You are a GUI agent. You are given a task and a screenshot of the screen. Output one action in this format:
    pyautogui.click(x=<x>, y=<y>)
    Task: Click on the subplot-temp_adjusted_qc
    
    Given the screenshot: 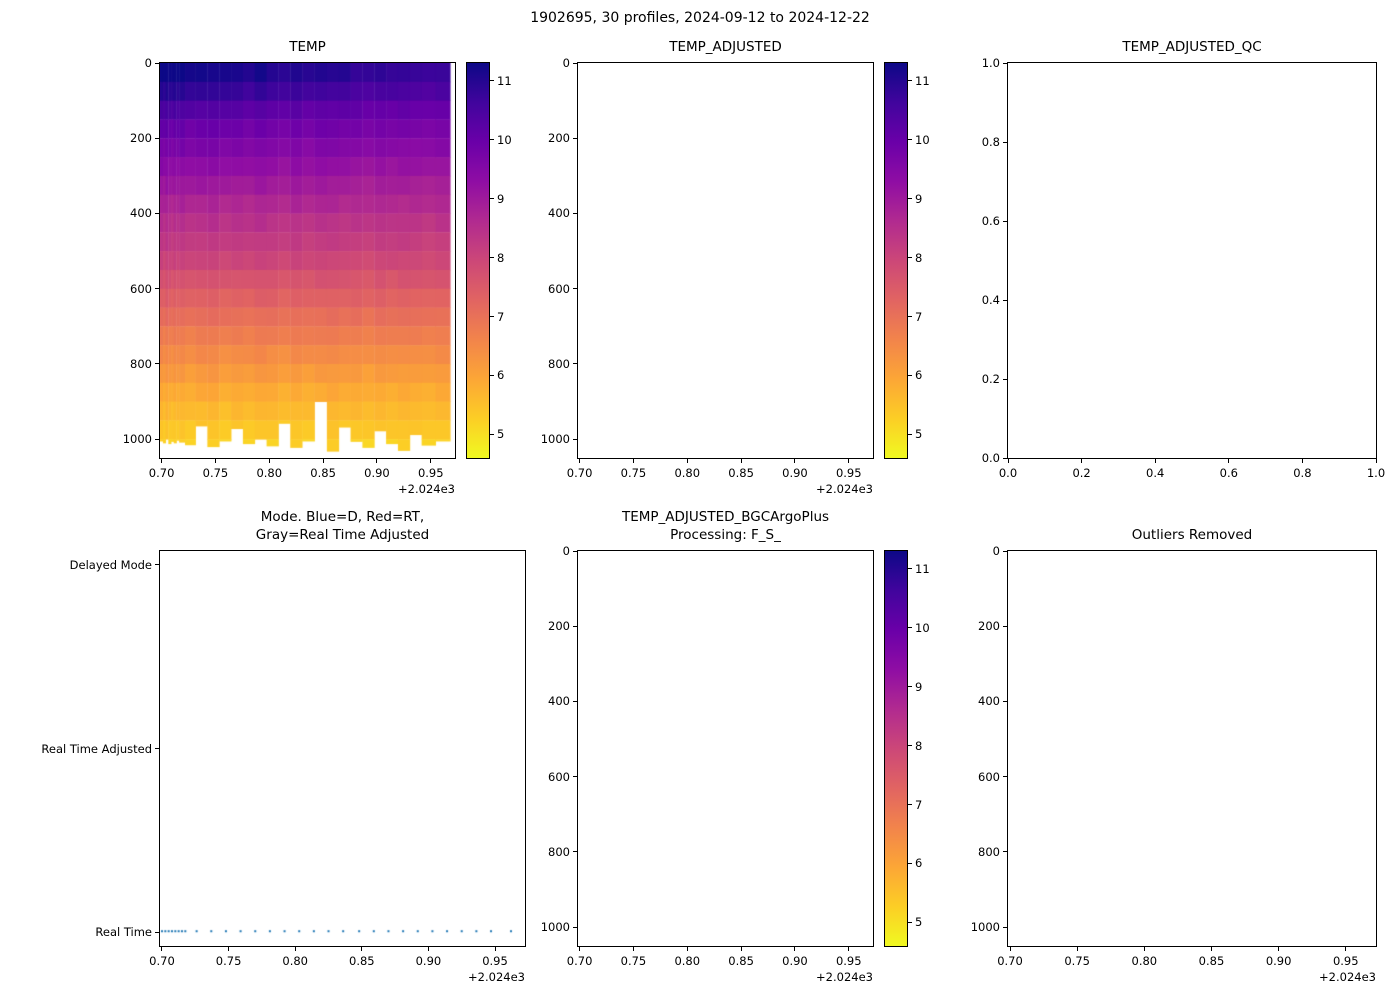 What is the action you would take?
    pyautogui.click(x=1192, y=260)
    